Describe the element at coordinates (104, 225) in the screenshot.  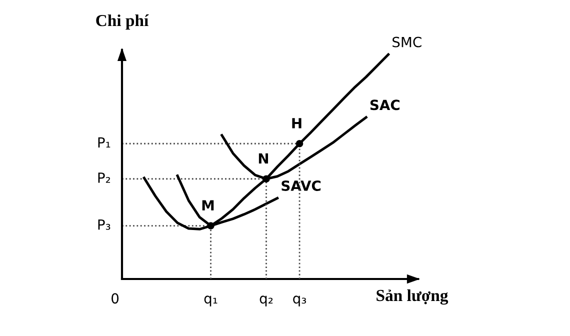
I see `ref-line-label: P₃` at that location.